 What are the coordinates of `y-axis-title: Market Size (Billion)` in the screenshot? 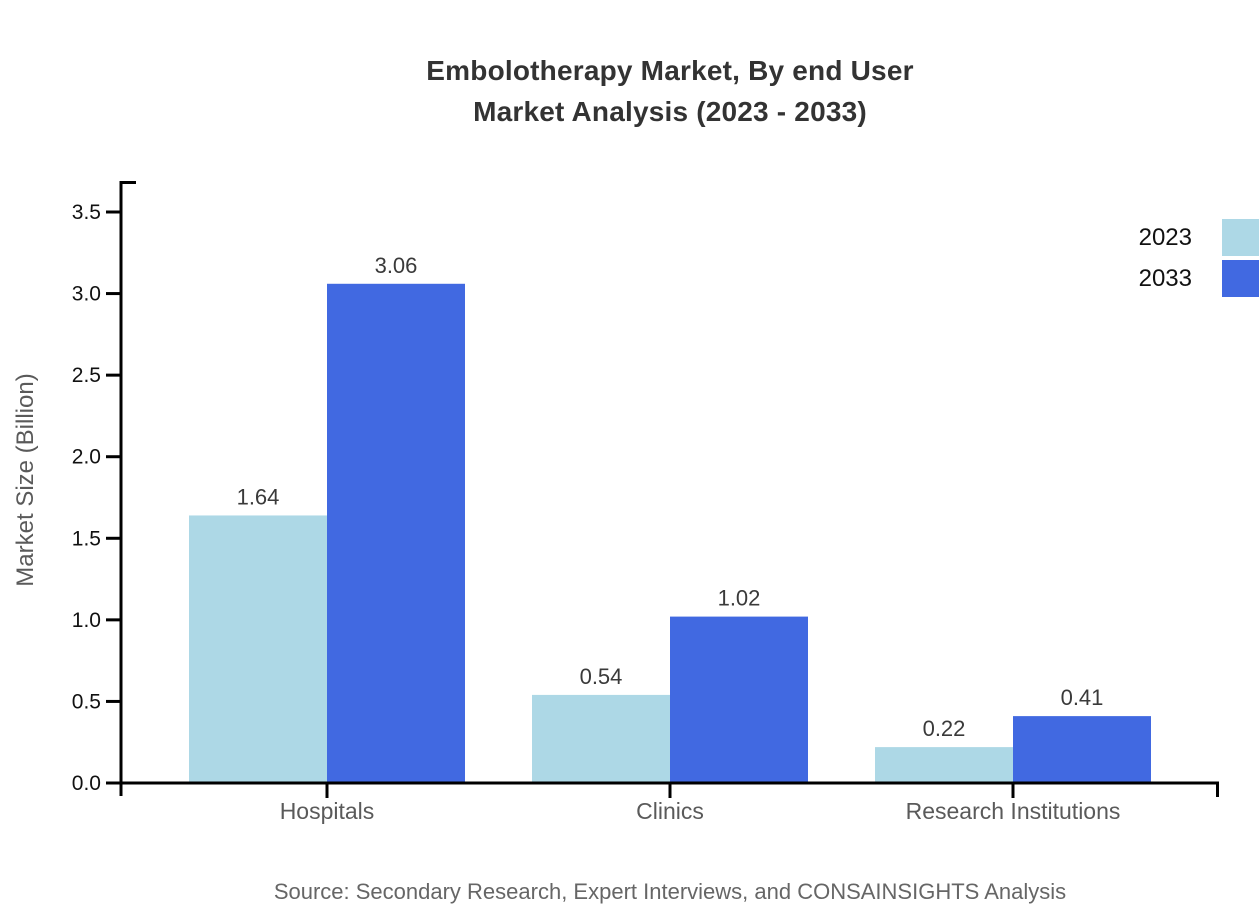 It's located at (25, 479).